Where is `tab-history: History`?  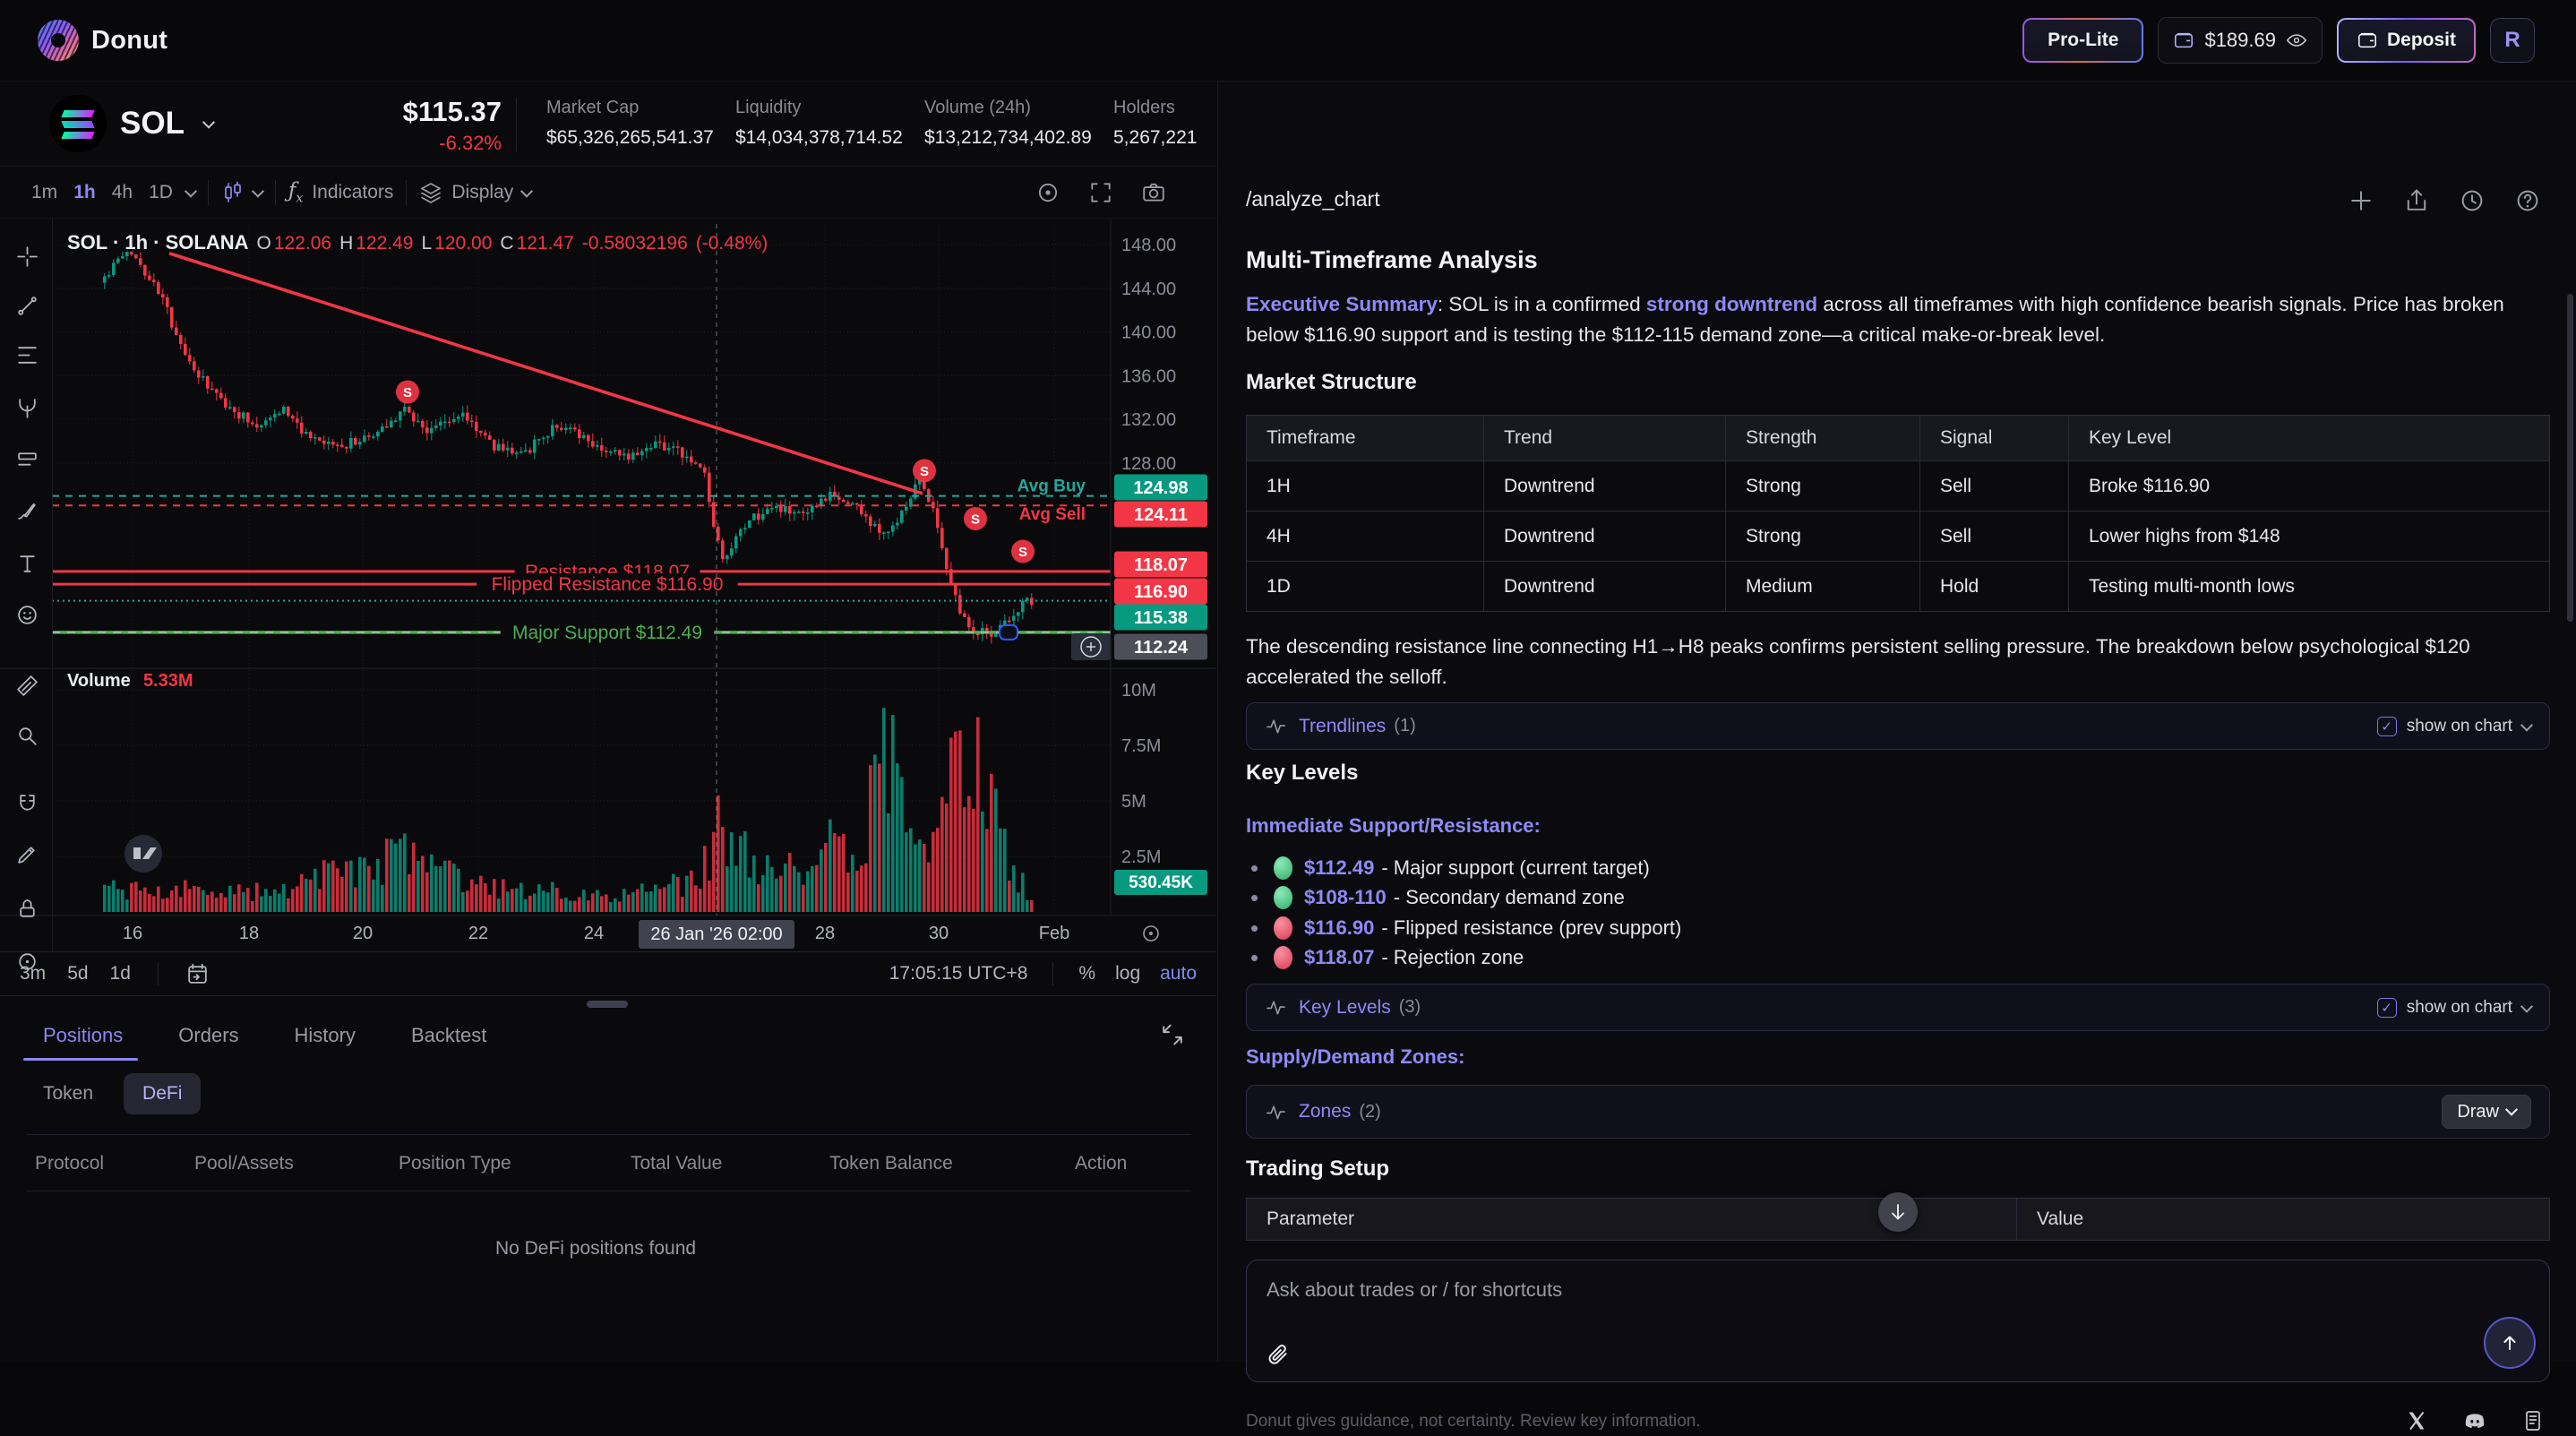
tab-history: History is located at coordinates (325, 1035).